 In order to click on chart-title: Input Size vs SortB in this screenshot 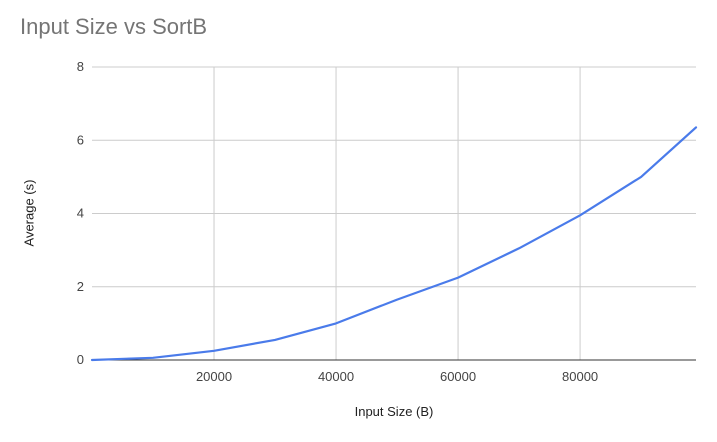, I will do `click(114, 26)`.